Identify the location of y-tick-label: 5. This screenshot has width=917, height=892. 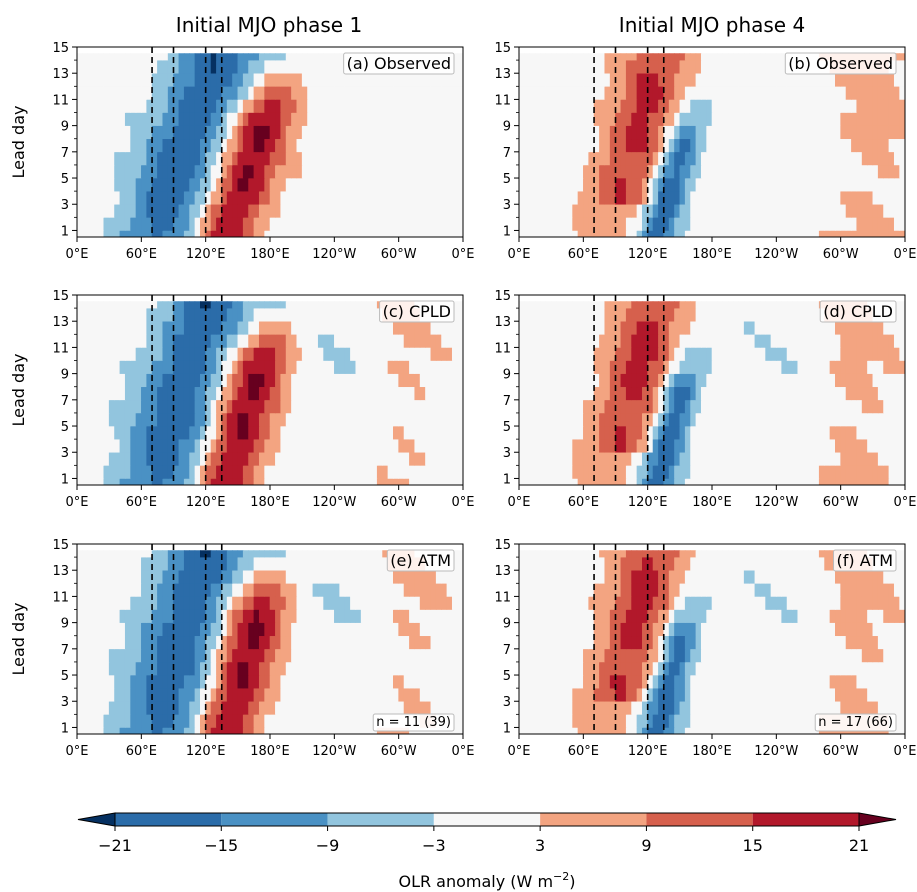
(65, 179).